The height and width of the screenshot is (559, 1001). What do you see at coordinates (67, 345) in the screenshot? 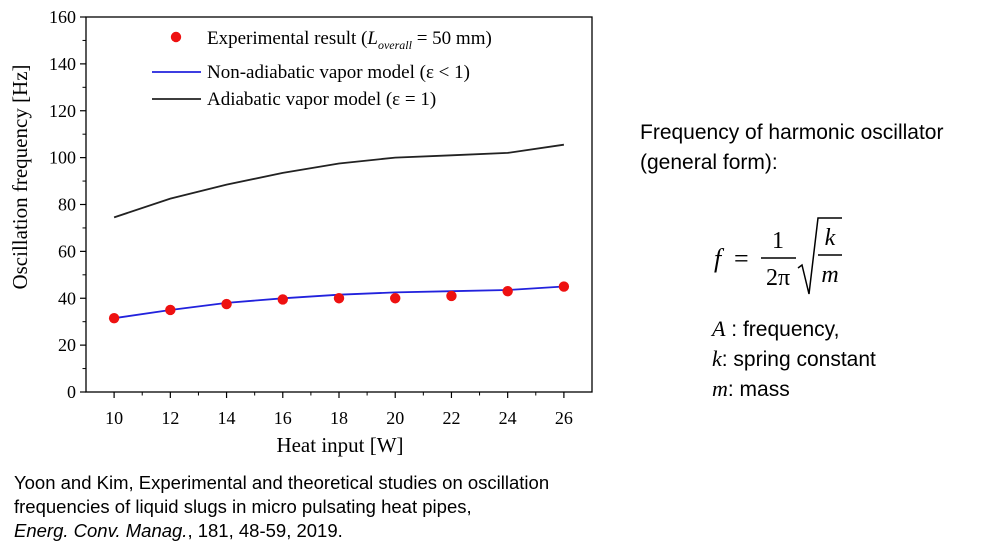
I see `y-tick-label: 20` at bounding box center [67, 345].